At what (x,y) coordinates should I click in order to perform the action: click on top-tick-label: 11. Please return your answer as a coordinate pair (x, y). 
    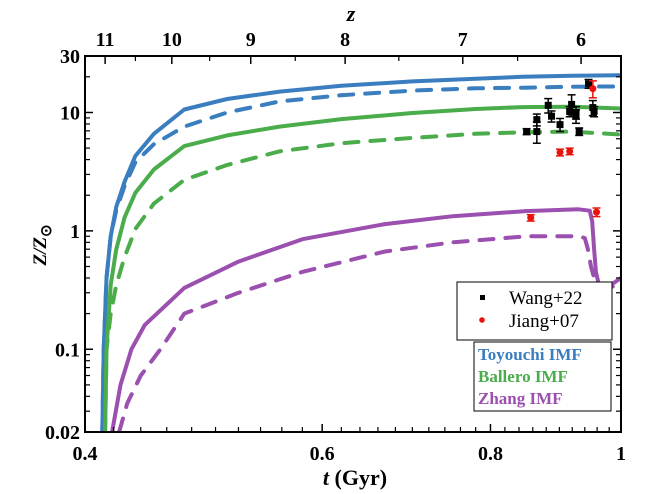
    Looking at the image, I should click on (105, 40).